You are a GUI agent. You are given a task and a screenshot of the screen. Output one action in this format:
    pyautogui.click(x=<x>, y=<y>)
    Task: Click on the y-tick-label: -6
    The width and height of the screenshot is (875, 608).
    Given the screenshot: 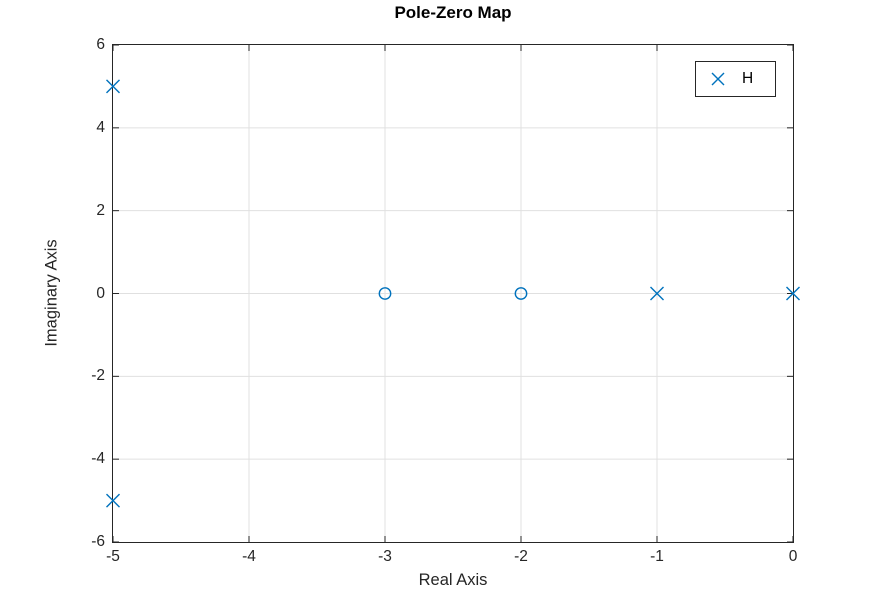 What is the action you would take?
    pyautogui.click(x=98, y=541)
    